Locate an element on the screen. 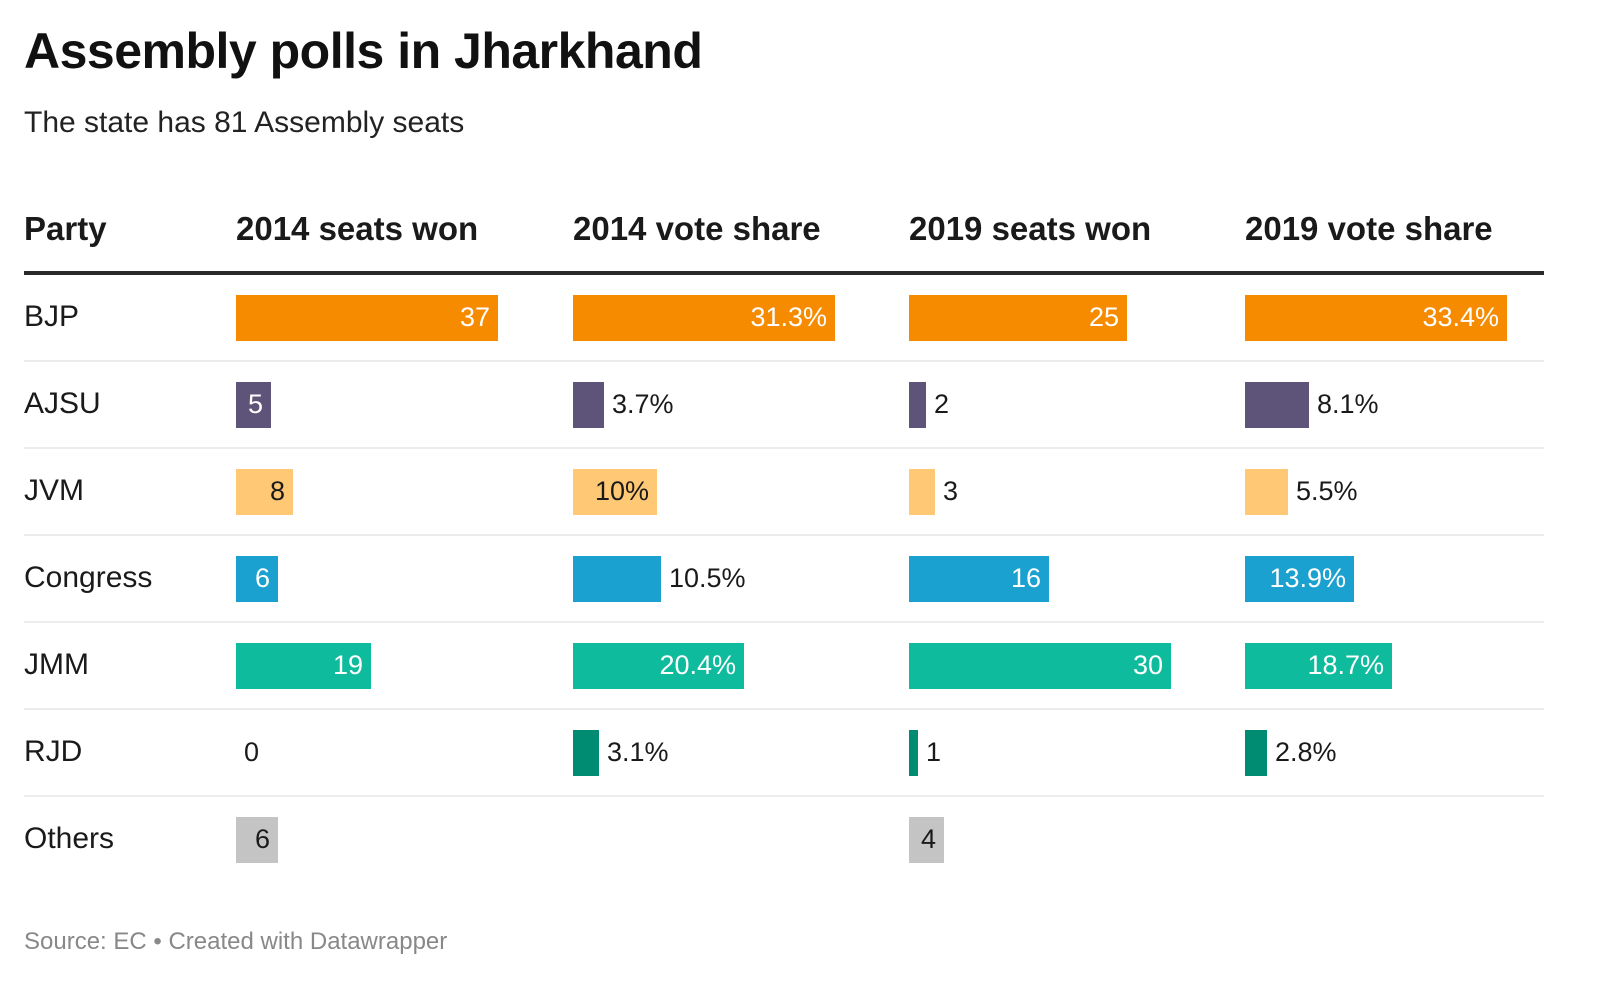 The image size is (1600, 1001). bar-congress-seats-2014 is located at coordinates (257, 579).